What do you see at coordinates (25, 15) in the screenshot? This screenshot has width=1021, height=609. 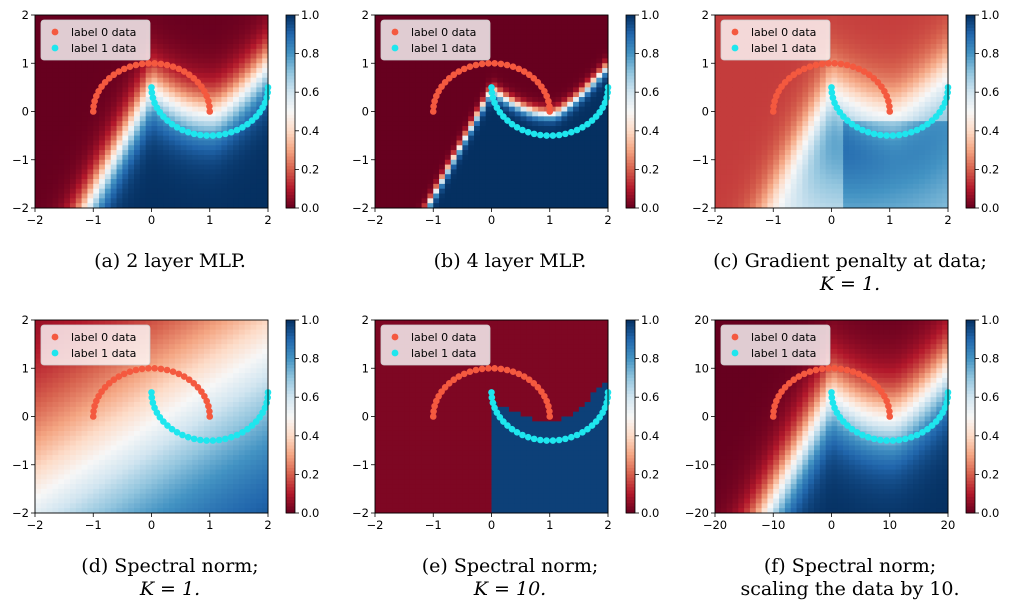 I see `y-tick-label: 2` at bounding box center [25, 15].